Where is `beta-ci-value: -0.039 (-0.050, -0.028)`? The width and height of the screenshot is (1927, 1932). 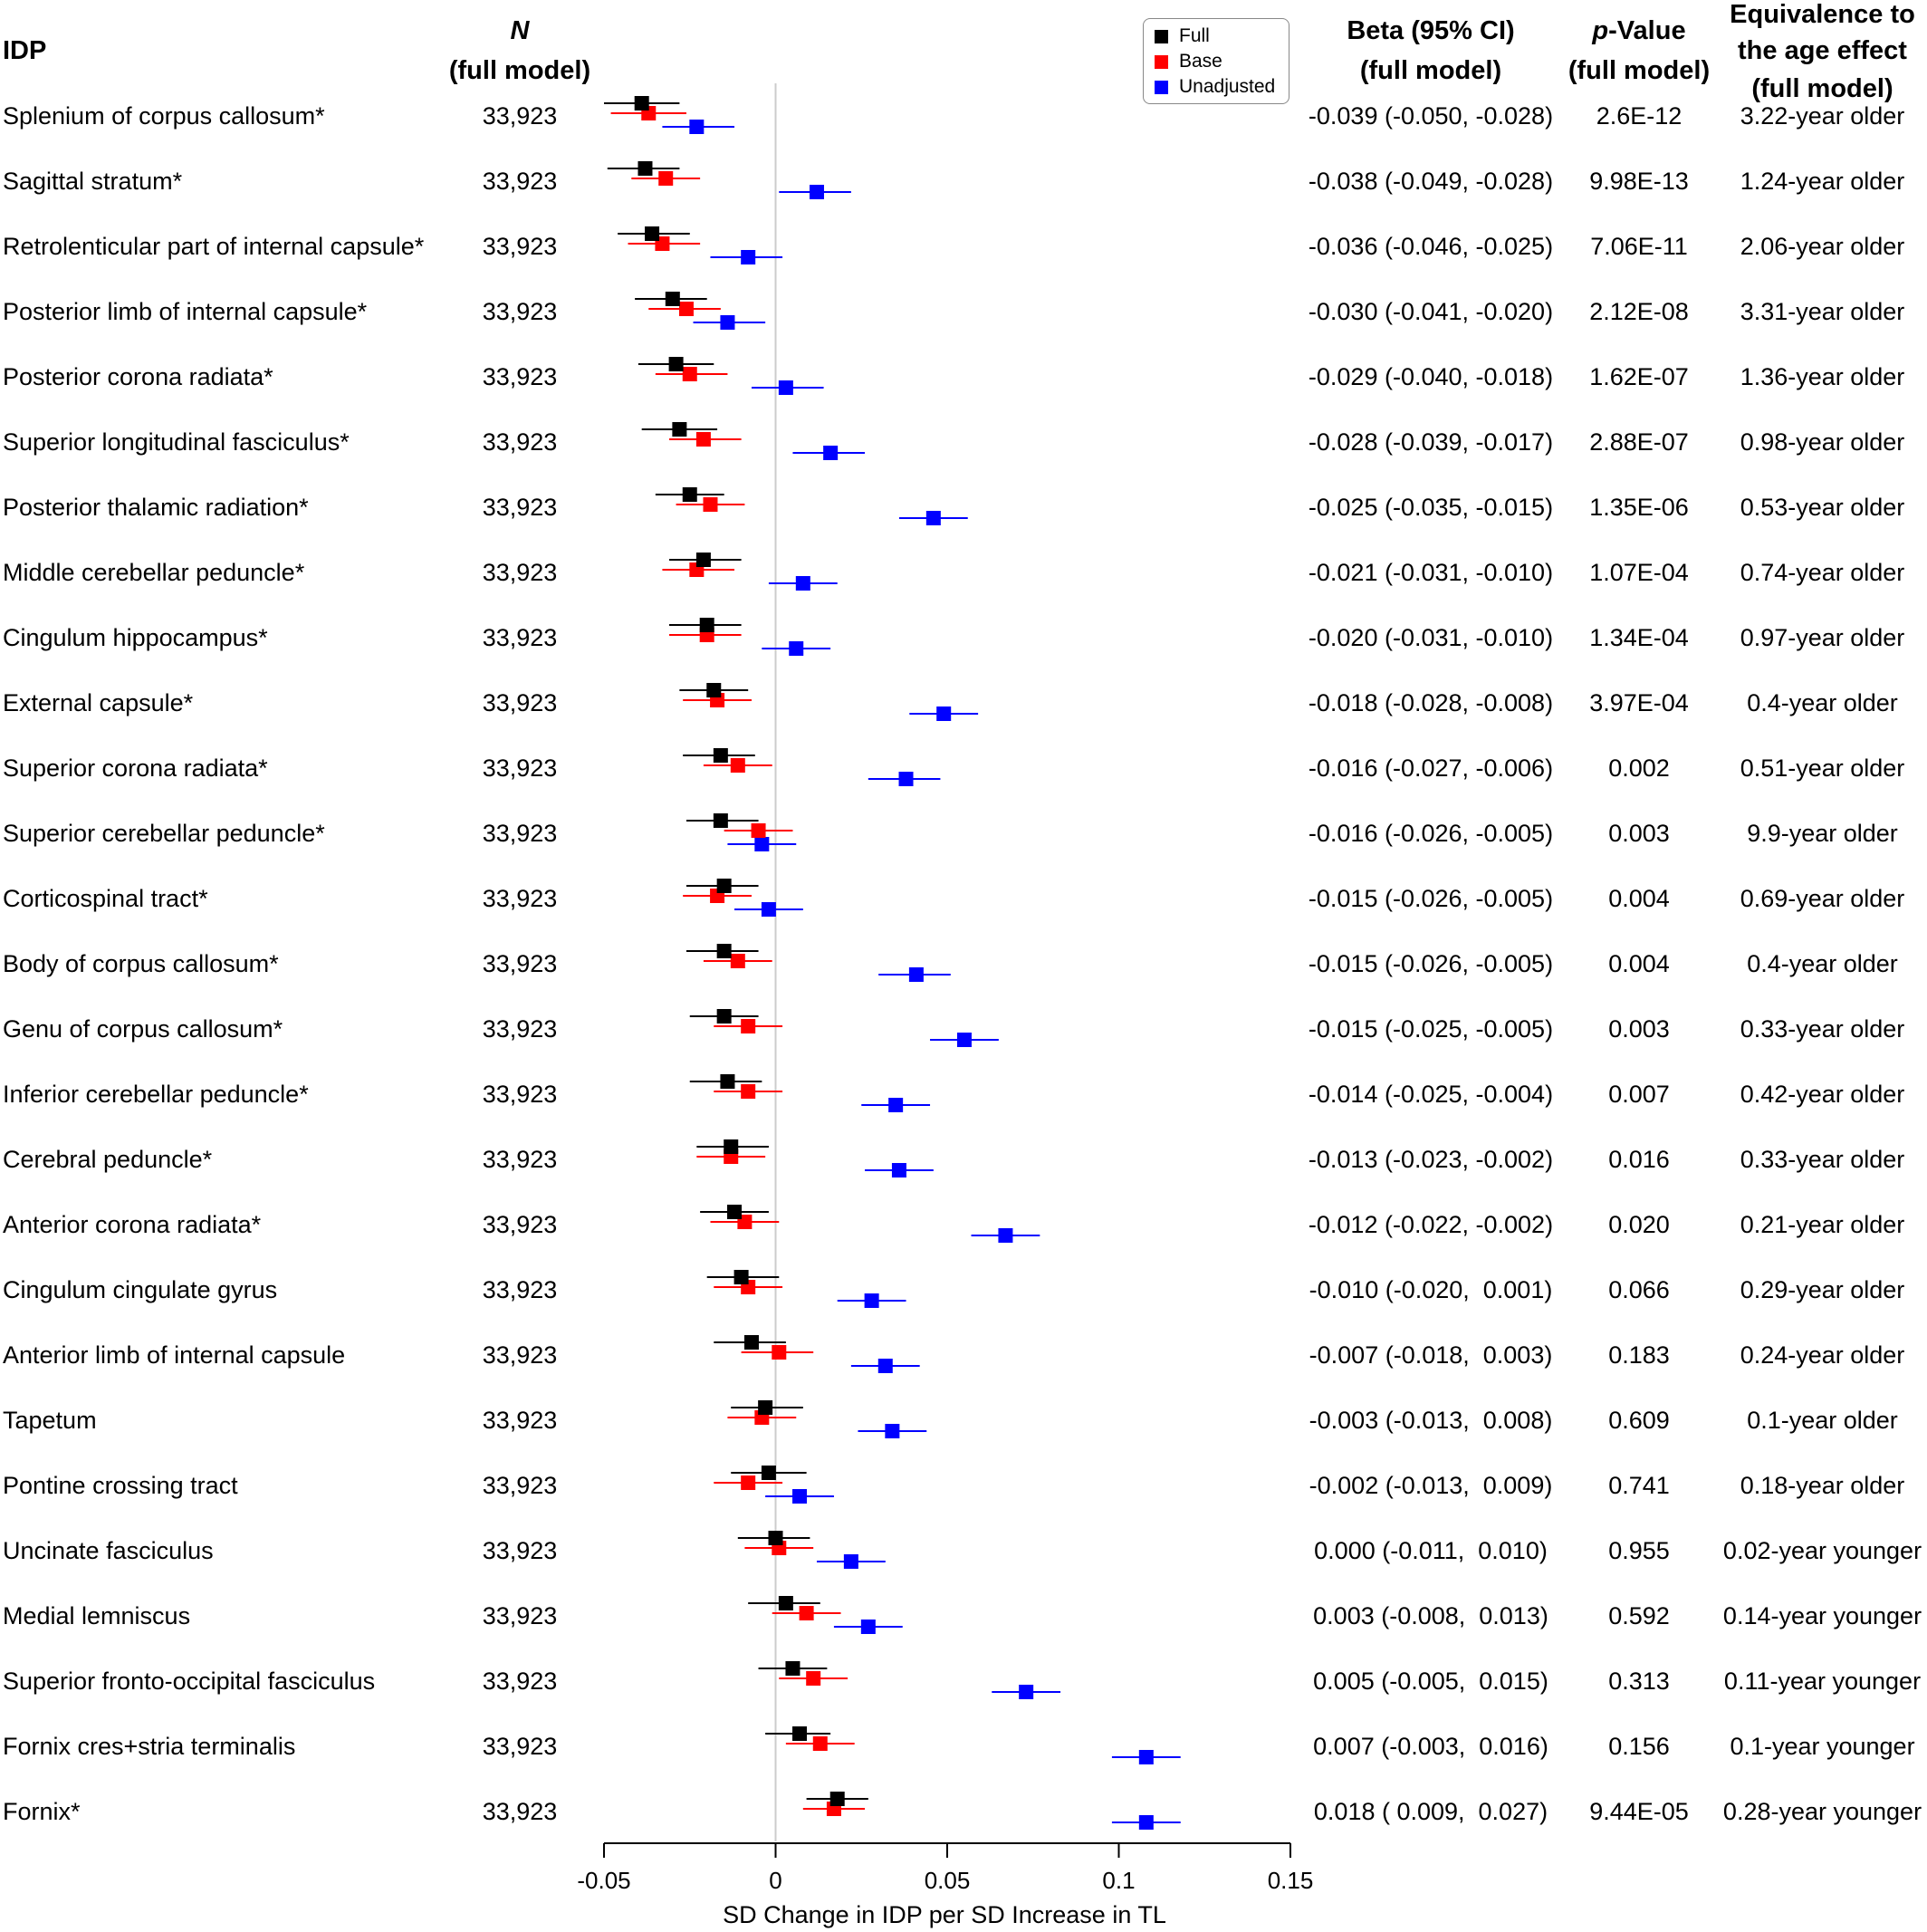
beta-ci-value: -0.039 (-0.050, -0.028) is located at coordinates (1431, 116).